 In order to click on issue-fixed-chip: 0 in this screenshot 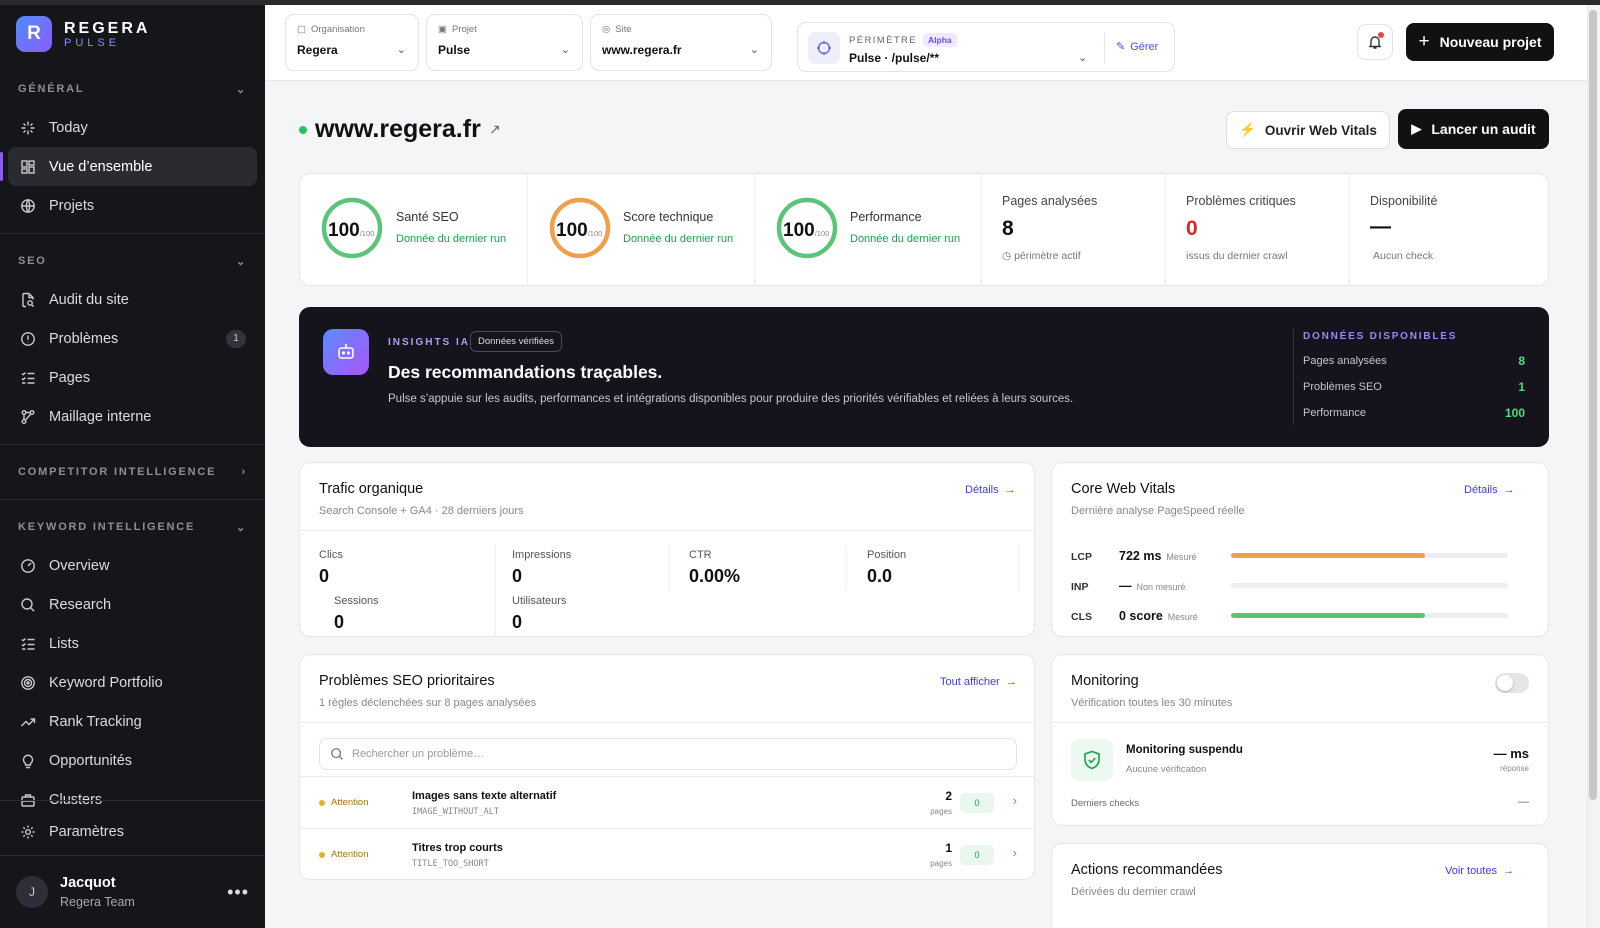, I will do `click(977, 855)`.